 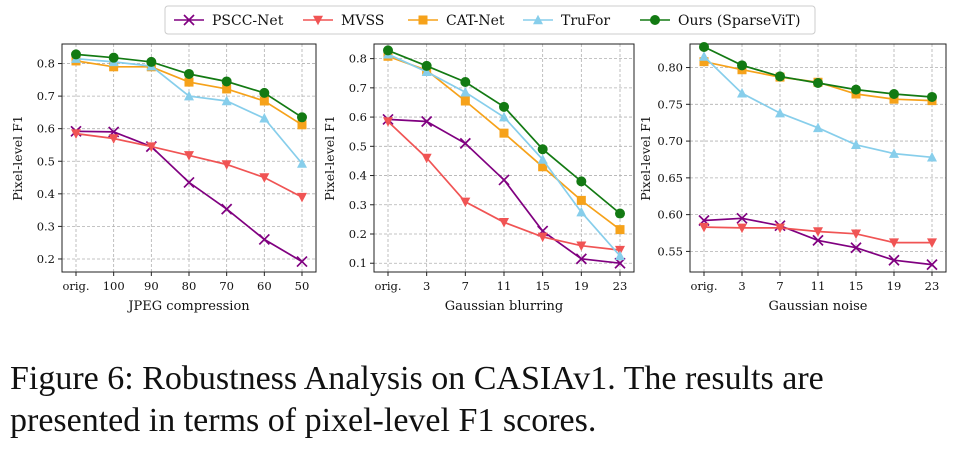 What do you see at coordinates (362, 21) in the screenshot?
I see `legend-label: MVSS` at bounding box center [362, 21].